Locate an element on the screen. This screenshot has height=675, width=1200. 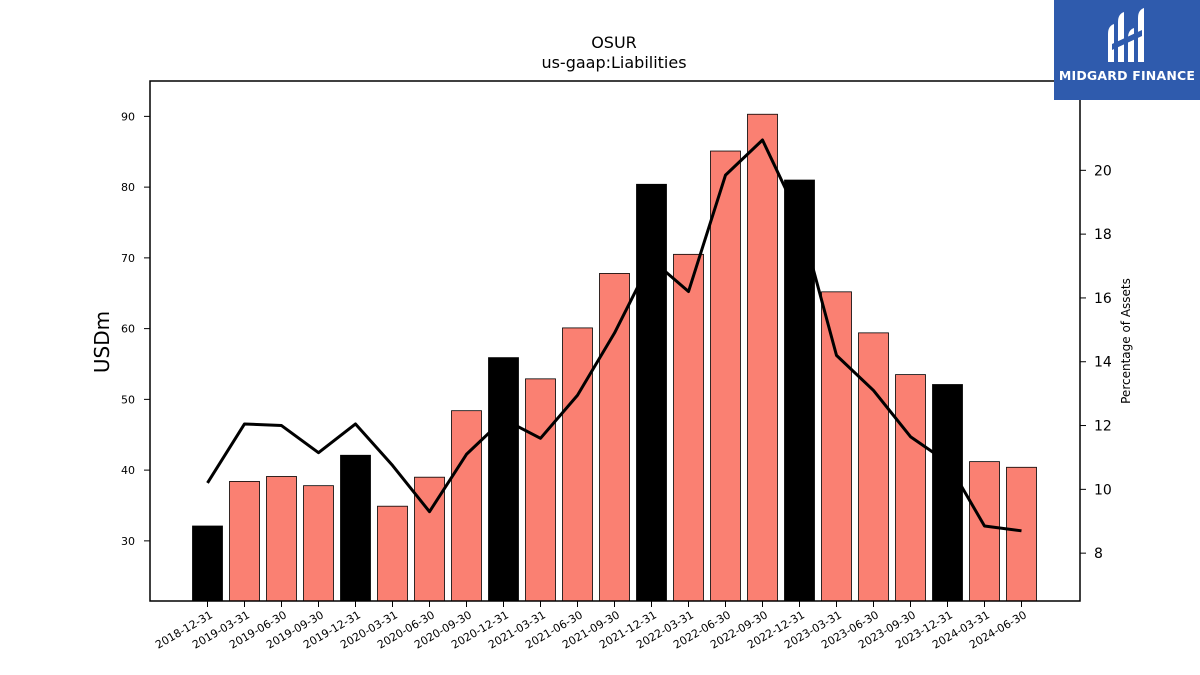
y2-tick-label: 12 is located at coordinates (1103, 427).